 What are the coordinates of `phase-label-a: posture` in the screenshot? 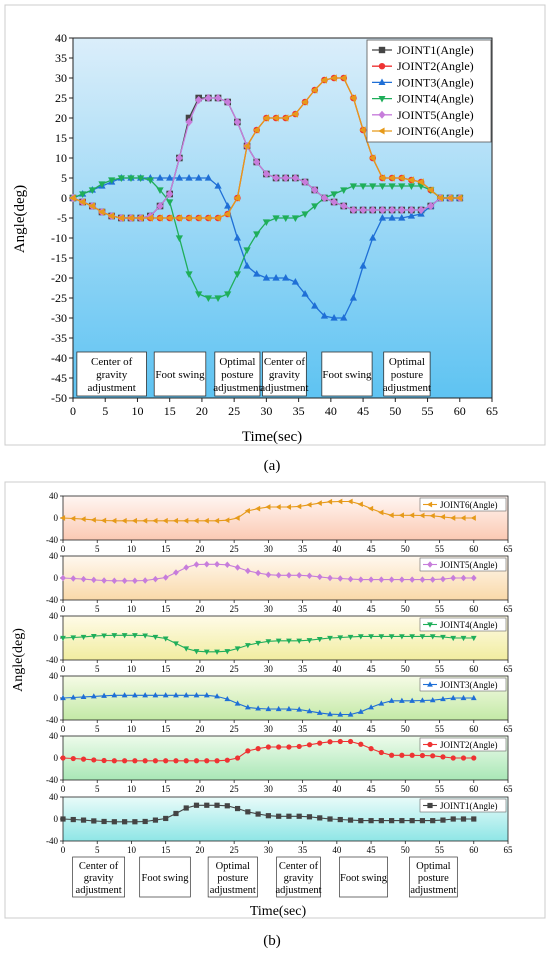 It's located at (407, 375).